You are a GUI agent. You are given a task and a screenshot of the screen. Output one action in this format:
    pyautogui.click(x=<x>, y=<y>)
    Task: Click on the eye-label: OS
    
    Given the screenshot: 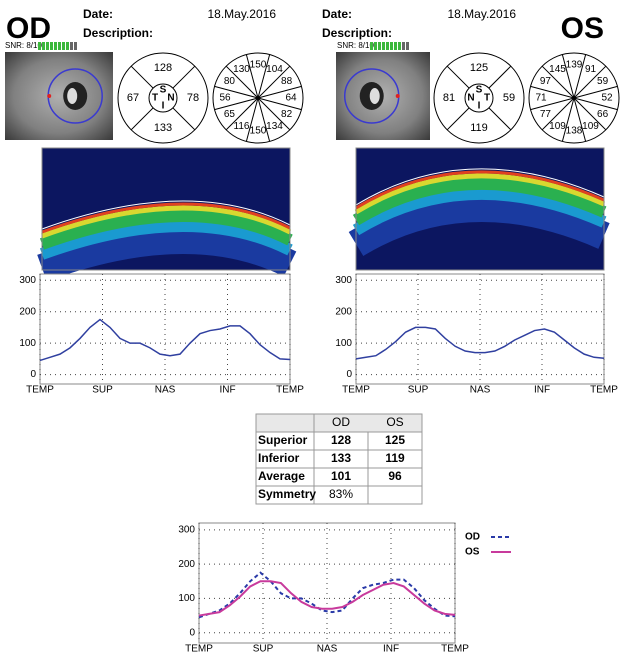 What is the action you would take?
    pyautogui.click(x=582, y=28)
    